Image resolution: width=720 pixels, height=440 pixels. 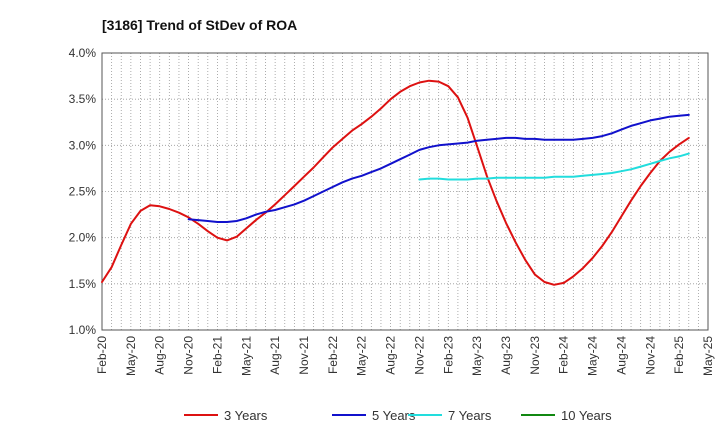 What do you see at coordinates (189, 355) in the screenshot?
I see `x-tick-label: Nov-20` at bounding box center [189, 355].